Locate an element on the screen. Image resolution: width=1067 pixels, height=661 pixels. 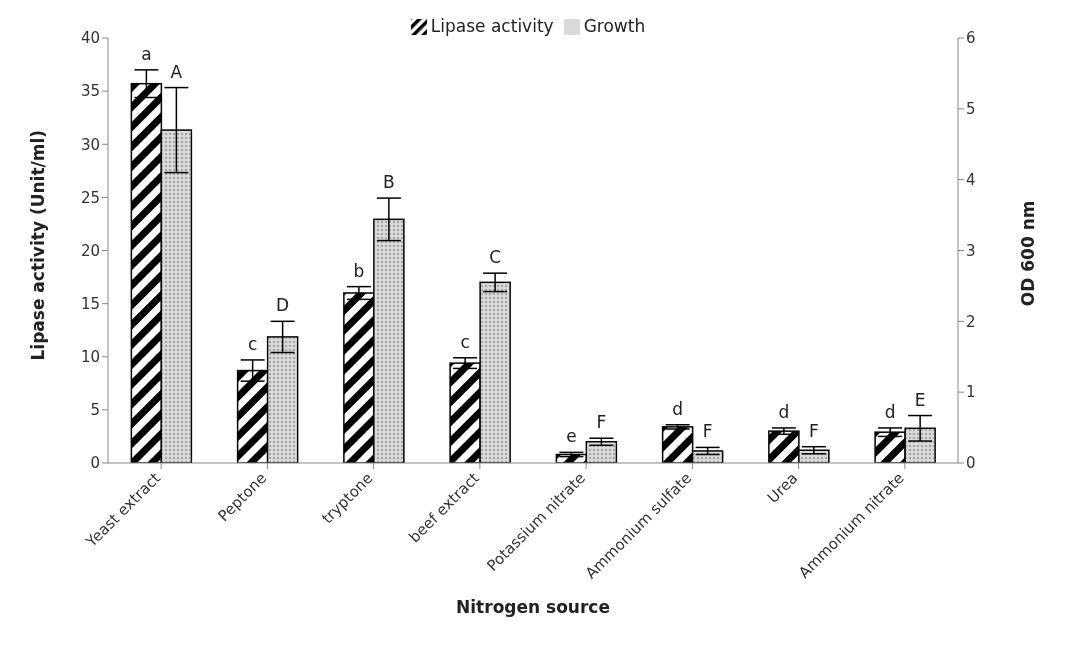
y-tick-label: 20 is located at coordinates (90, 250).